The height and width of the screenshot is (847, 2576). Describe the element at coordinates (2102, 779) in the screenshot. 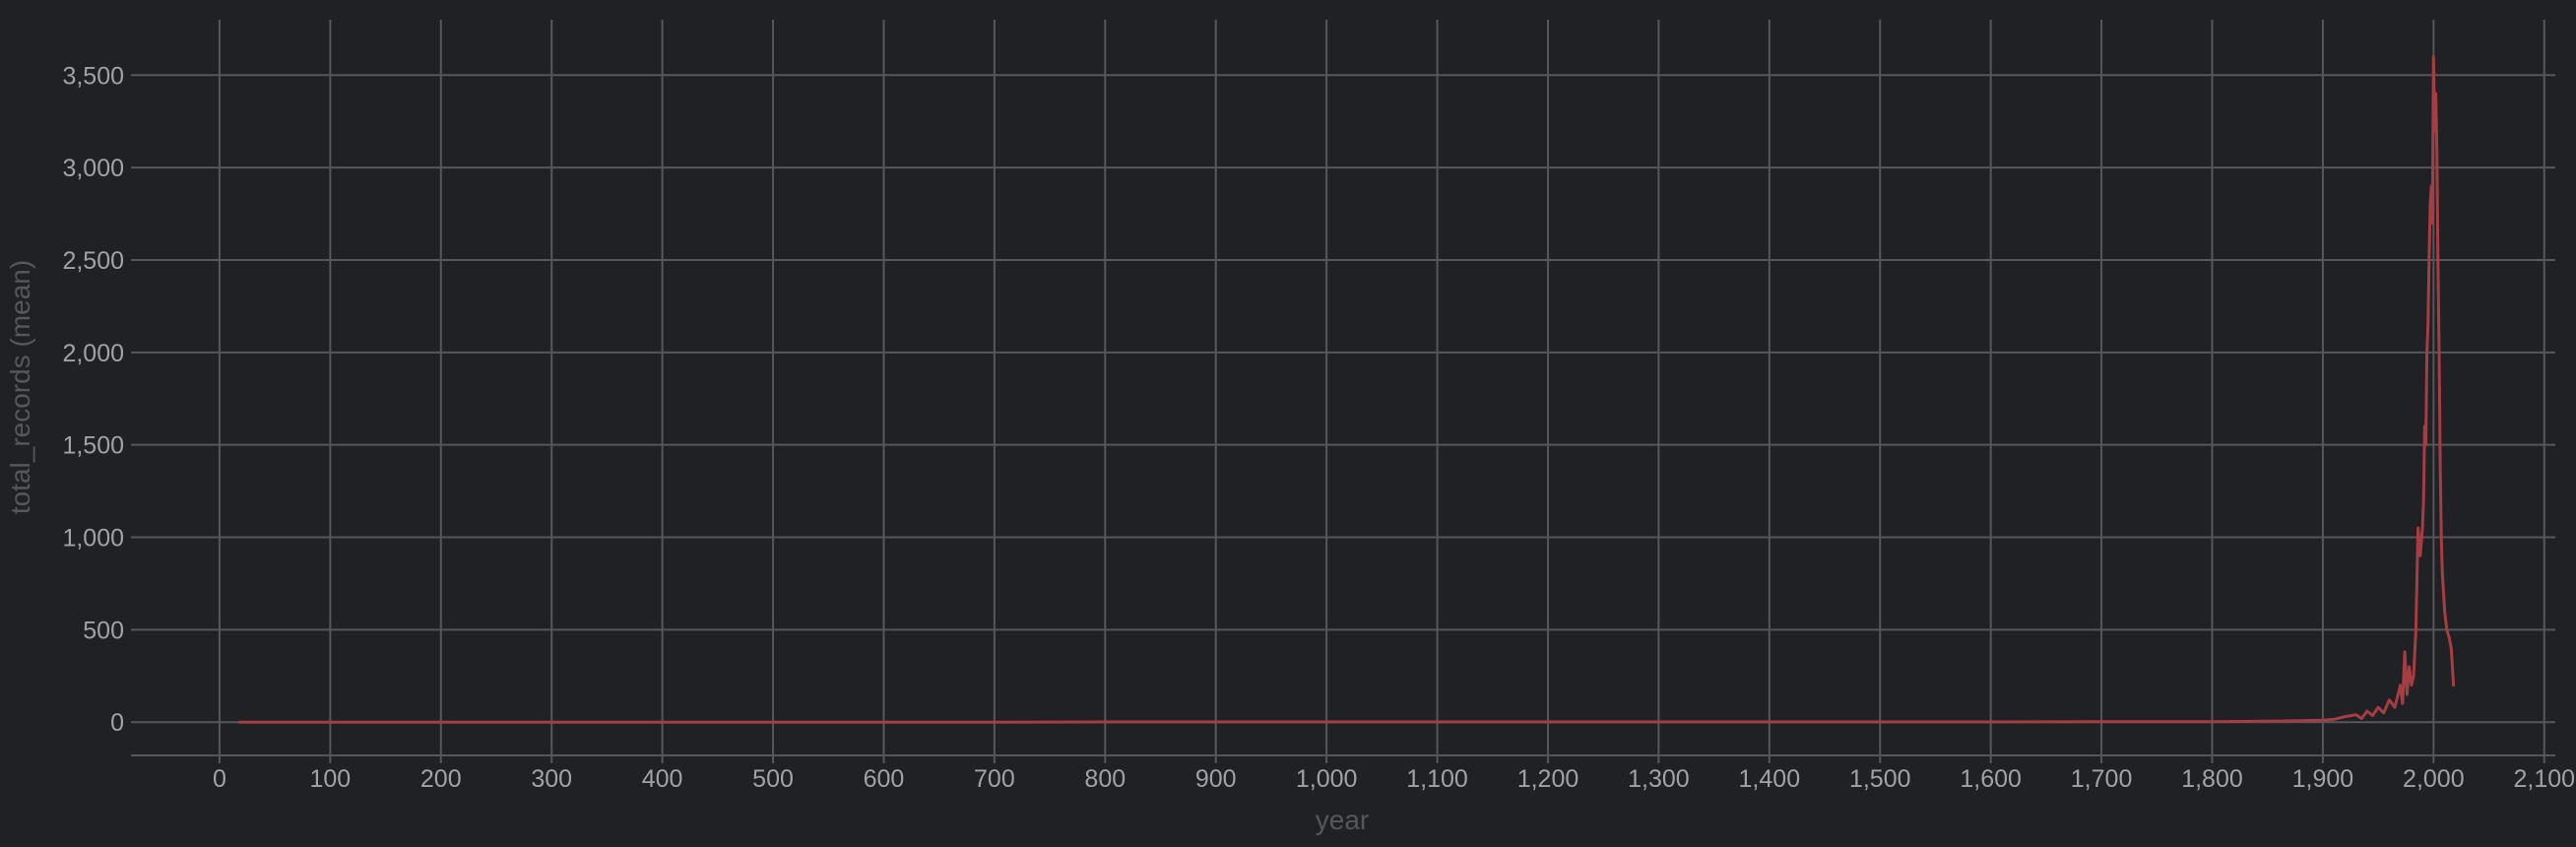

I see `x-tick-label: 1,700` at that location.